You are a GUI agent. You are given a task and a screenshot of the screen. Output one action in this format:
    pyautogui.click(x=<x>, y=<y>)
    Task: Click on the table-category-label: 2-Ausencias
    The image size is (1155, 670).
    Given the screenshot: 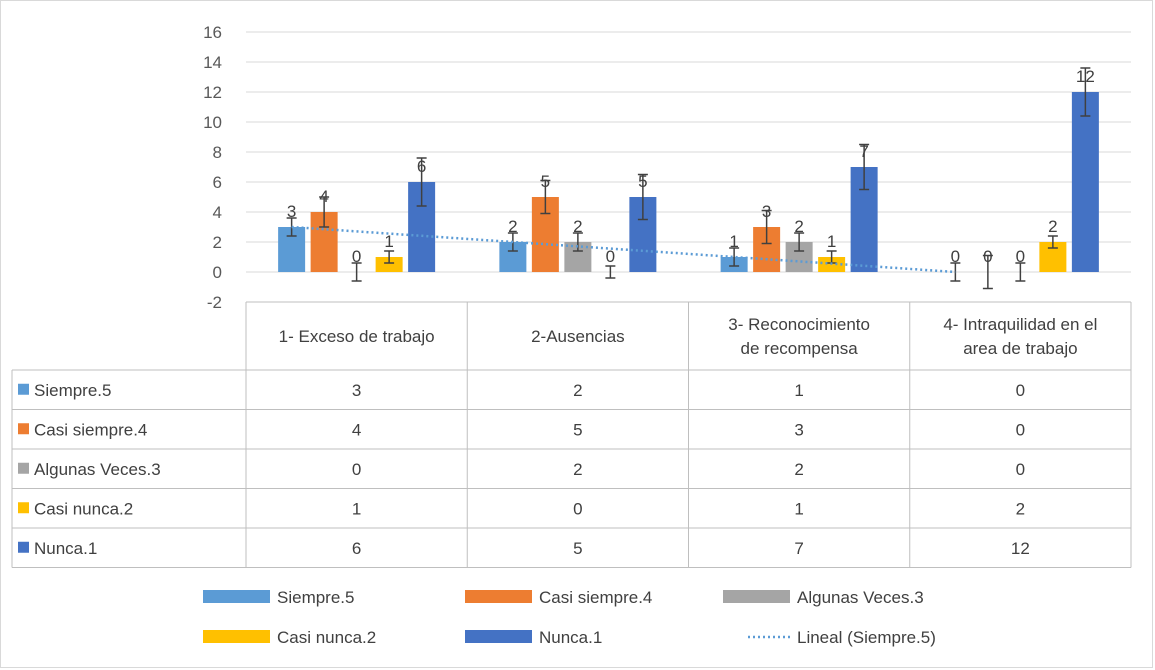 What is the action you would take?
    pyautogui.click(x=578, y=336)
    